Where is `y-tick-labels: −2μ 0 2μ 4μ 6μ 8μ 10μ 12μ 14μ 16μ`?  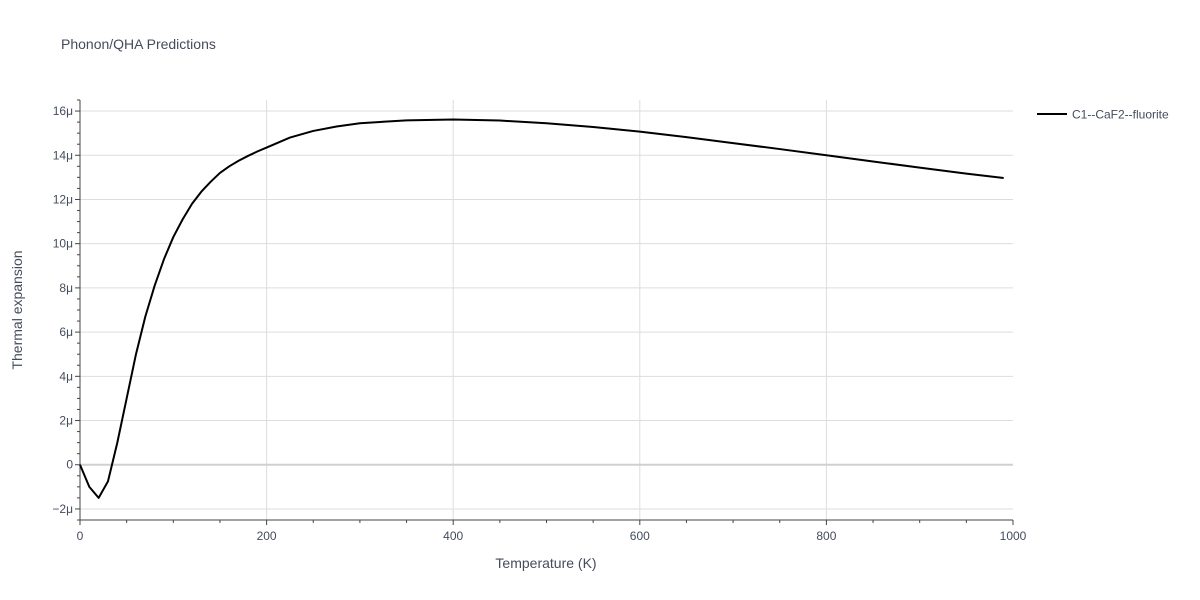 y-tick-labels: −2μ 0 2μ 4μ 6μ 8μ 10μ 12μ 14μ 16μ is located at coordinates (62, 310).